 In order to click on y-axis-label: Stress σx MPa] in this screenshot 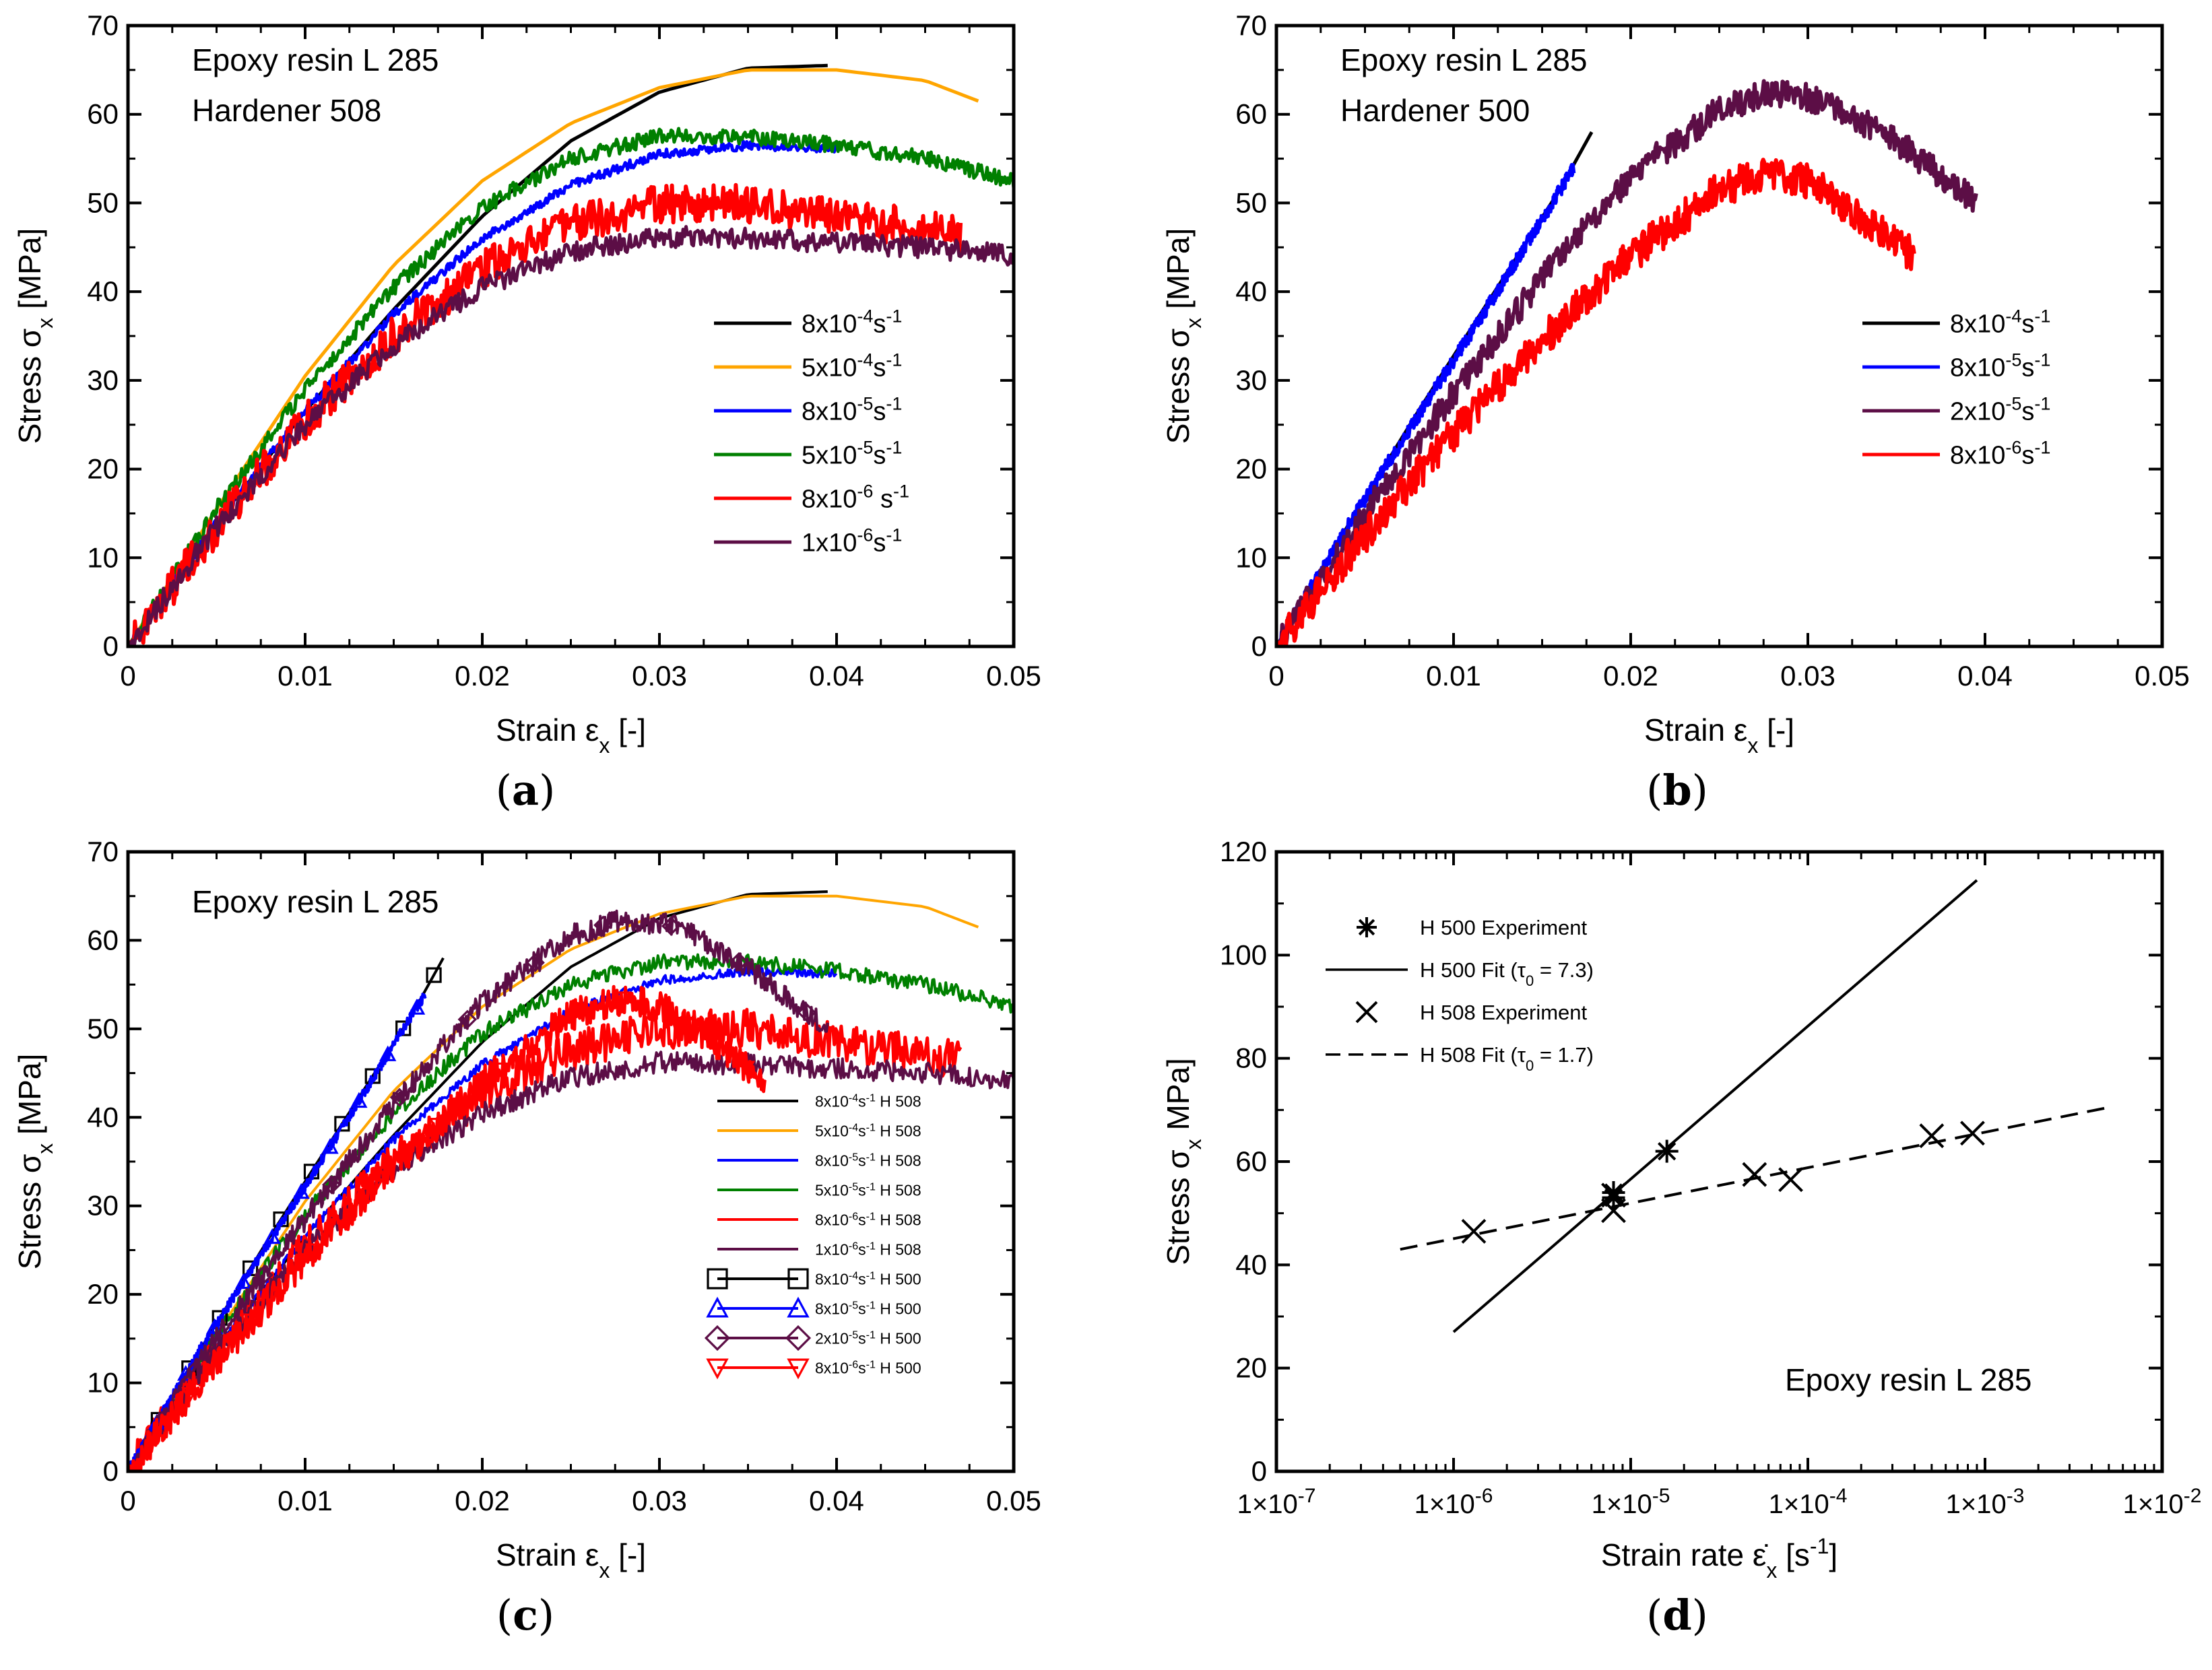, I will do `click(1183, 1161)`.